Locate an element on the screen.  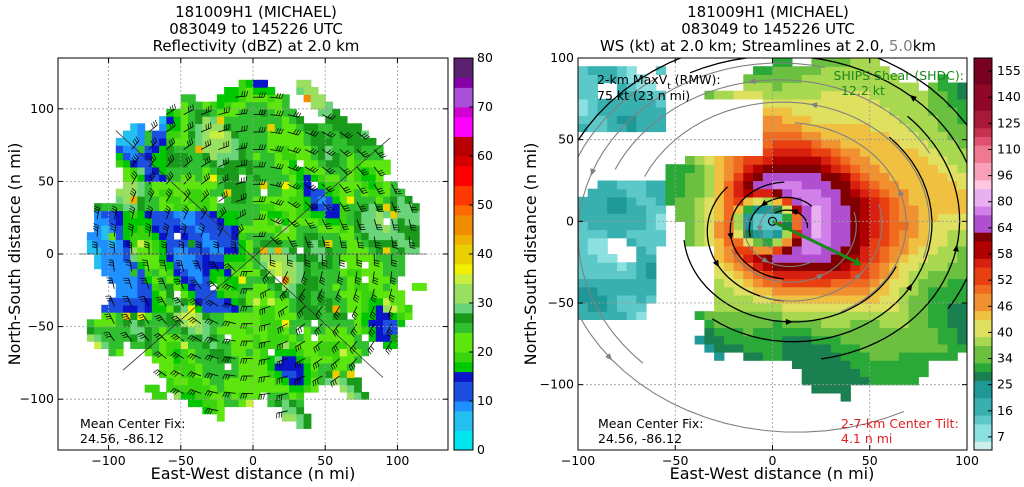
maxvt-subscript: t is located at coordinates (669, 87).